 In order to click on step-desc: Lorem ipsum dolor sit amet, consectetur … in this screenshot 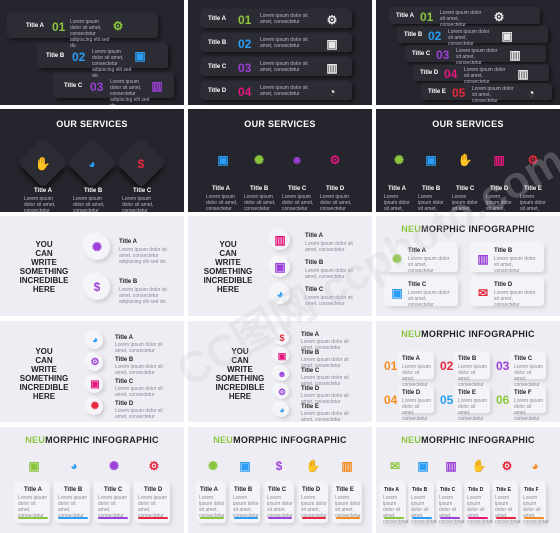, I will do `click(90, 34)`.